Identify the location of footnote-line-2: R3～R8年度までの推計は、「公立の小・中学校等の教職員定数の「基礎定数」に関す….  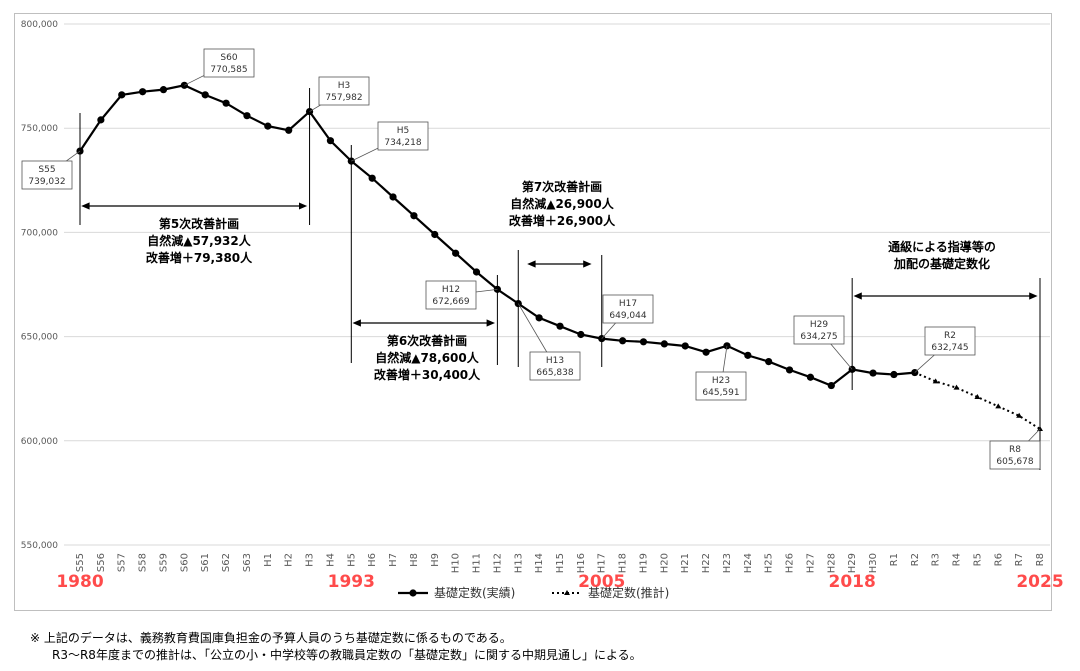
(347, 655).